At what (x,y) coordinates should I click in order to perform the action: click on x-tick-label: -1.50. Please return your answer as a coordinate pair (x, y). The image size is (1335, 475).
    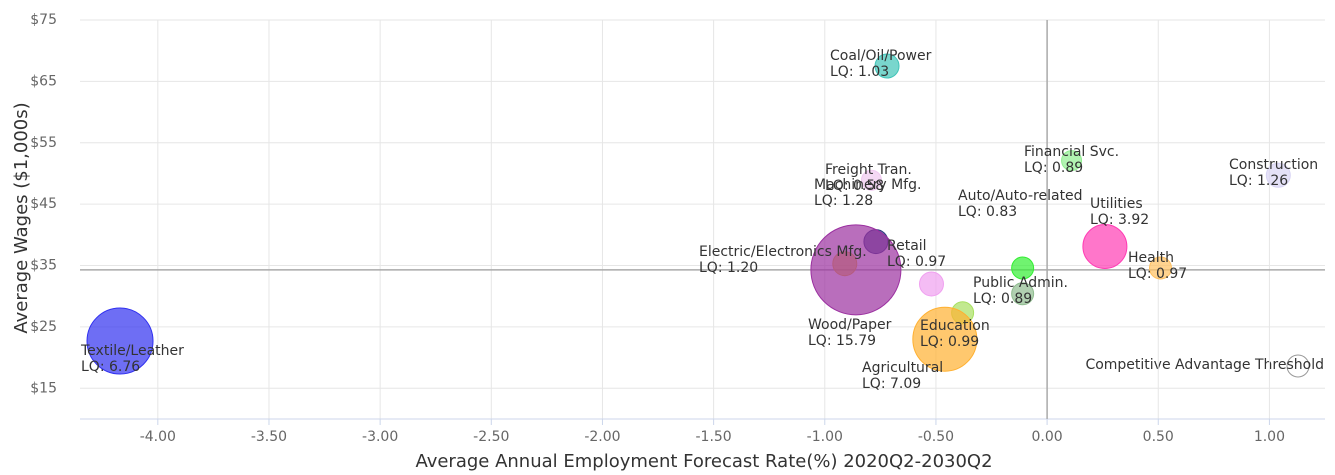
    Looking at the image, I should click on (713, 437).